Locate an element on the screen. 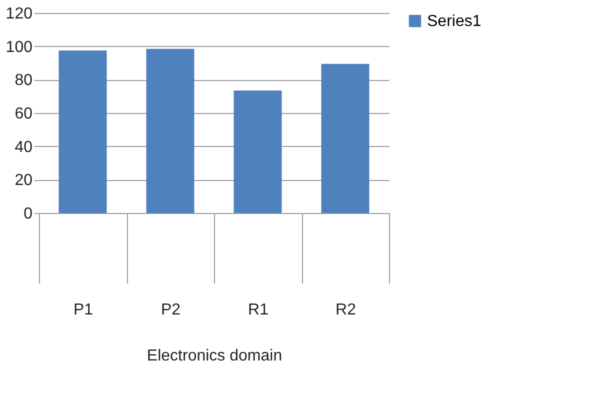 This screenshot has height=403, width=612. y-tick-label: 120 is located at coordinates (19, 14).